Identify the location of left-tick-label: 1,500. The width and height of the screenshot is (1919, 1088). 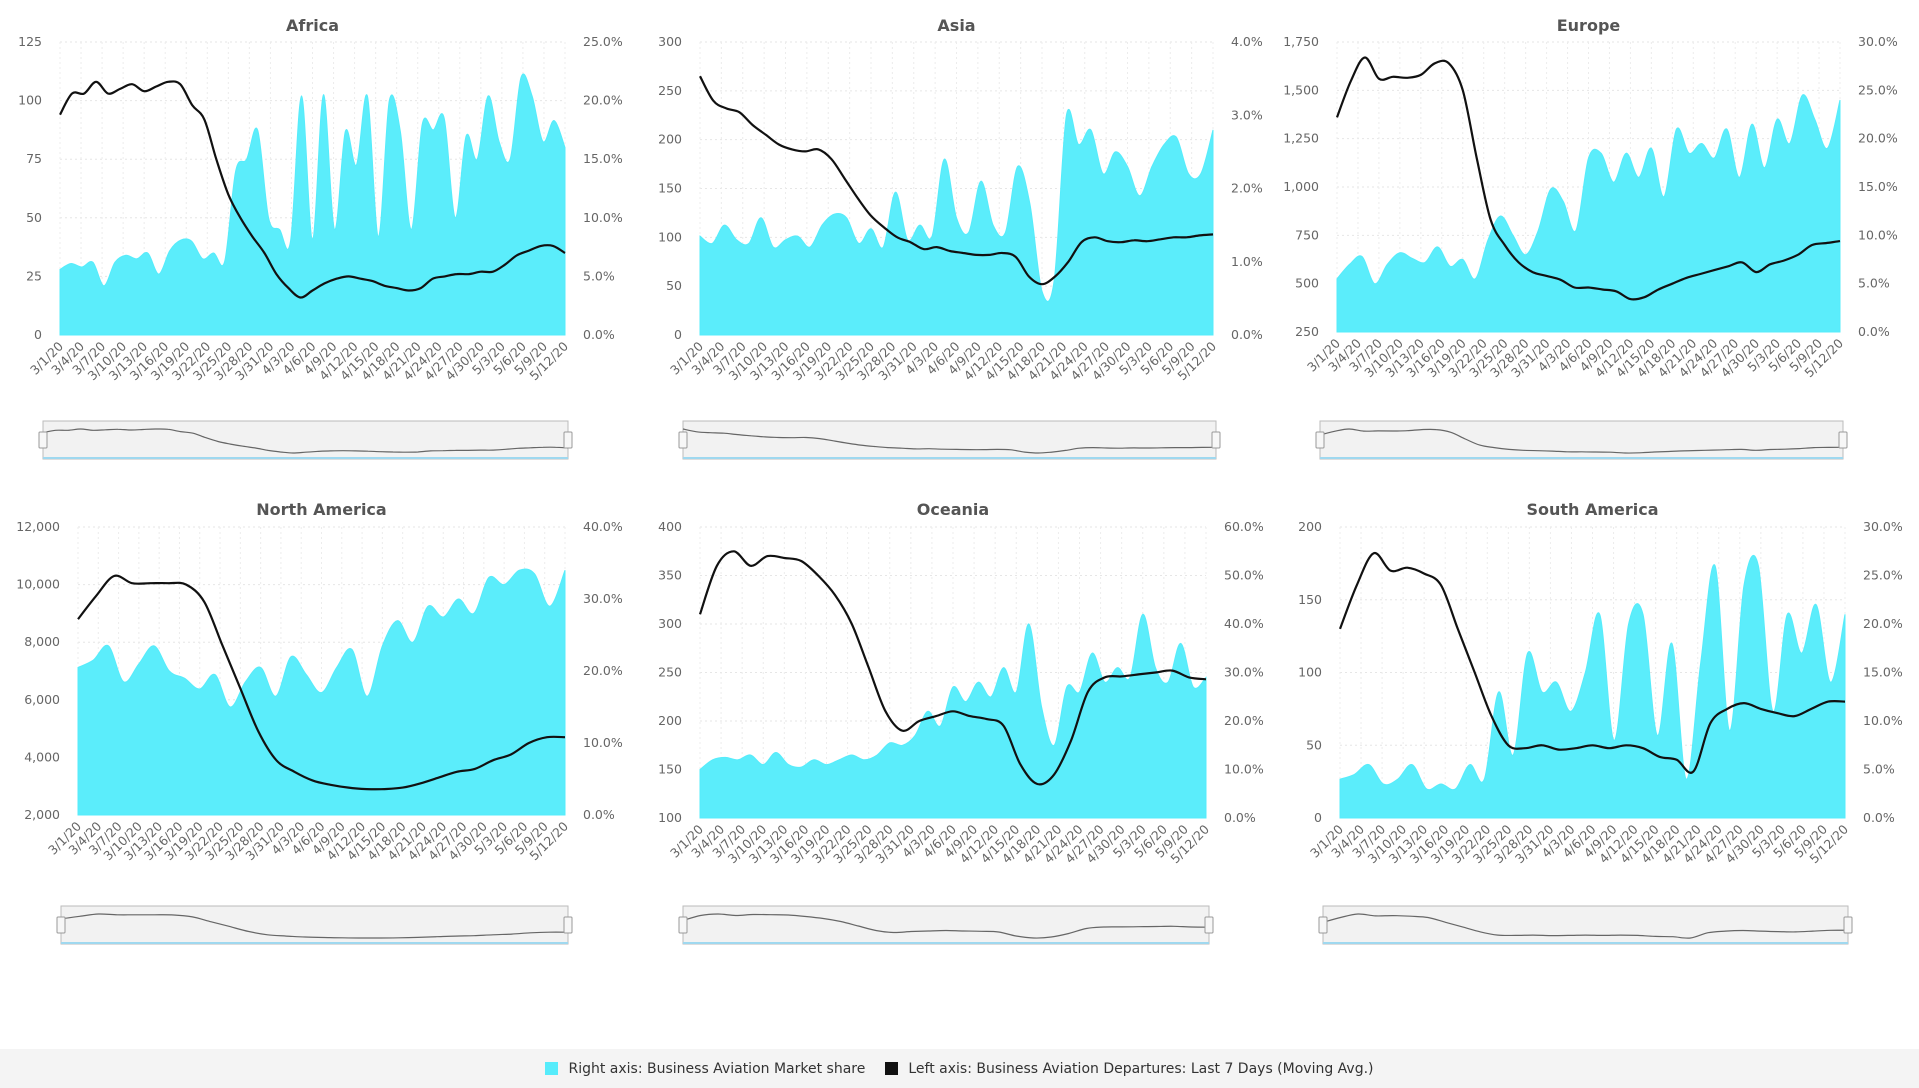
(1301, 89).